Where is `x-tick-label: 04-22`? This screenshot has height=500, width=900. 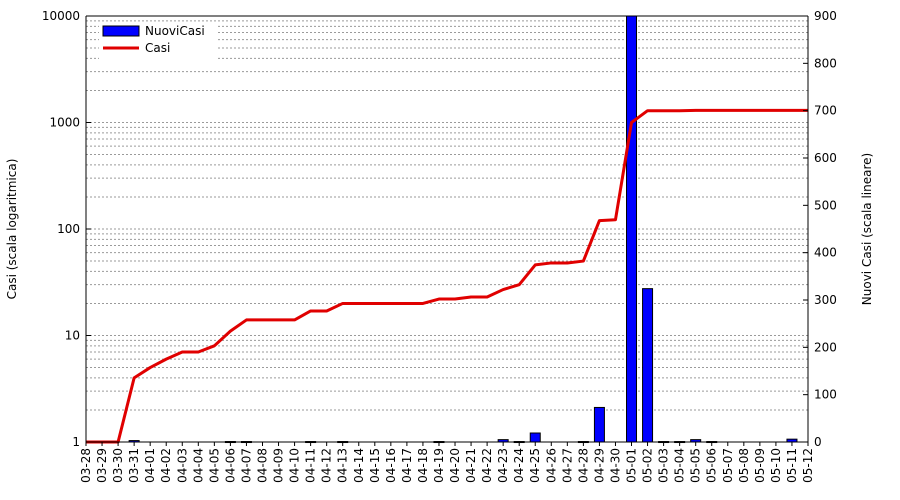
x-tick-label: 04-22 is located at coordinates (487, 465).